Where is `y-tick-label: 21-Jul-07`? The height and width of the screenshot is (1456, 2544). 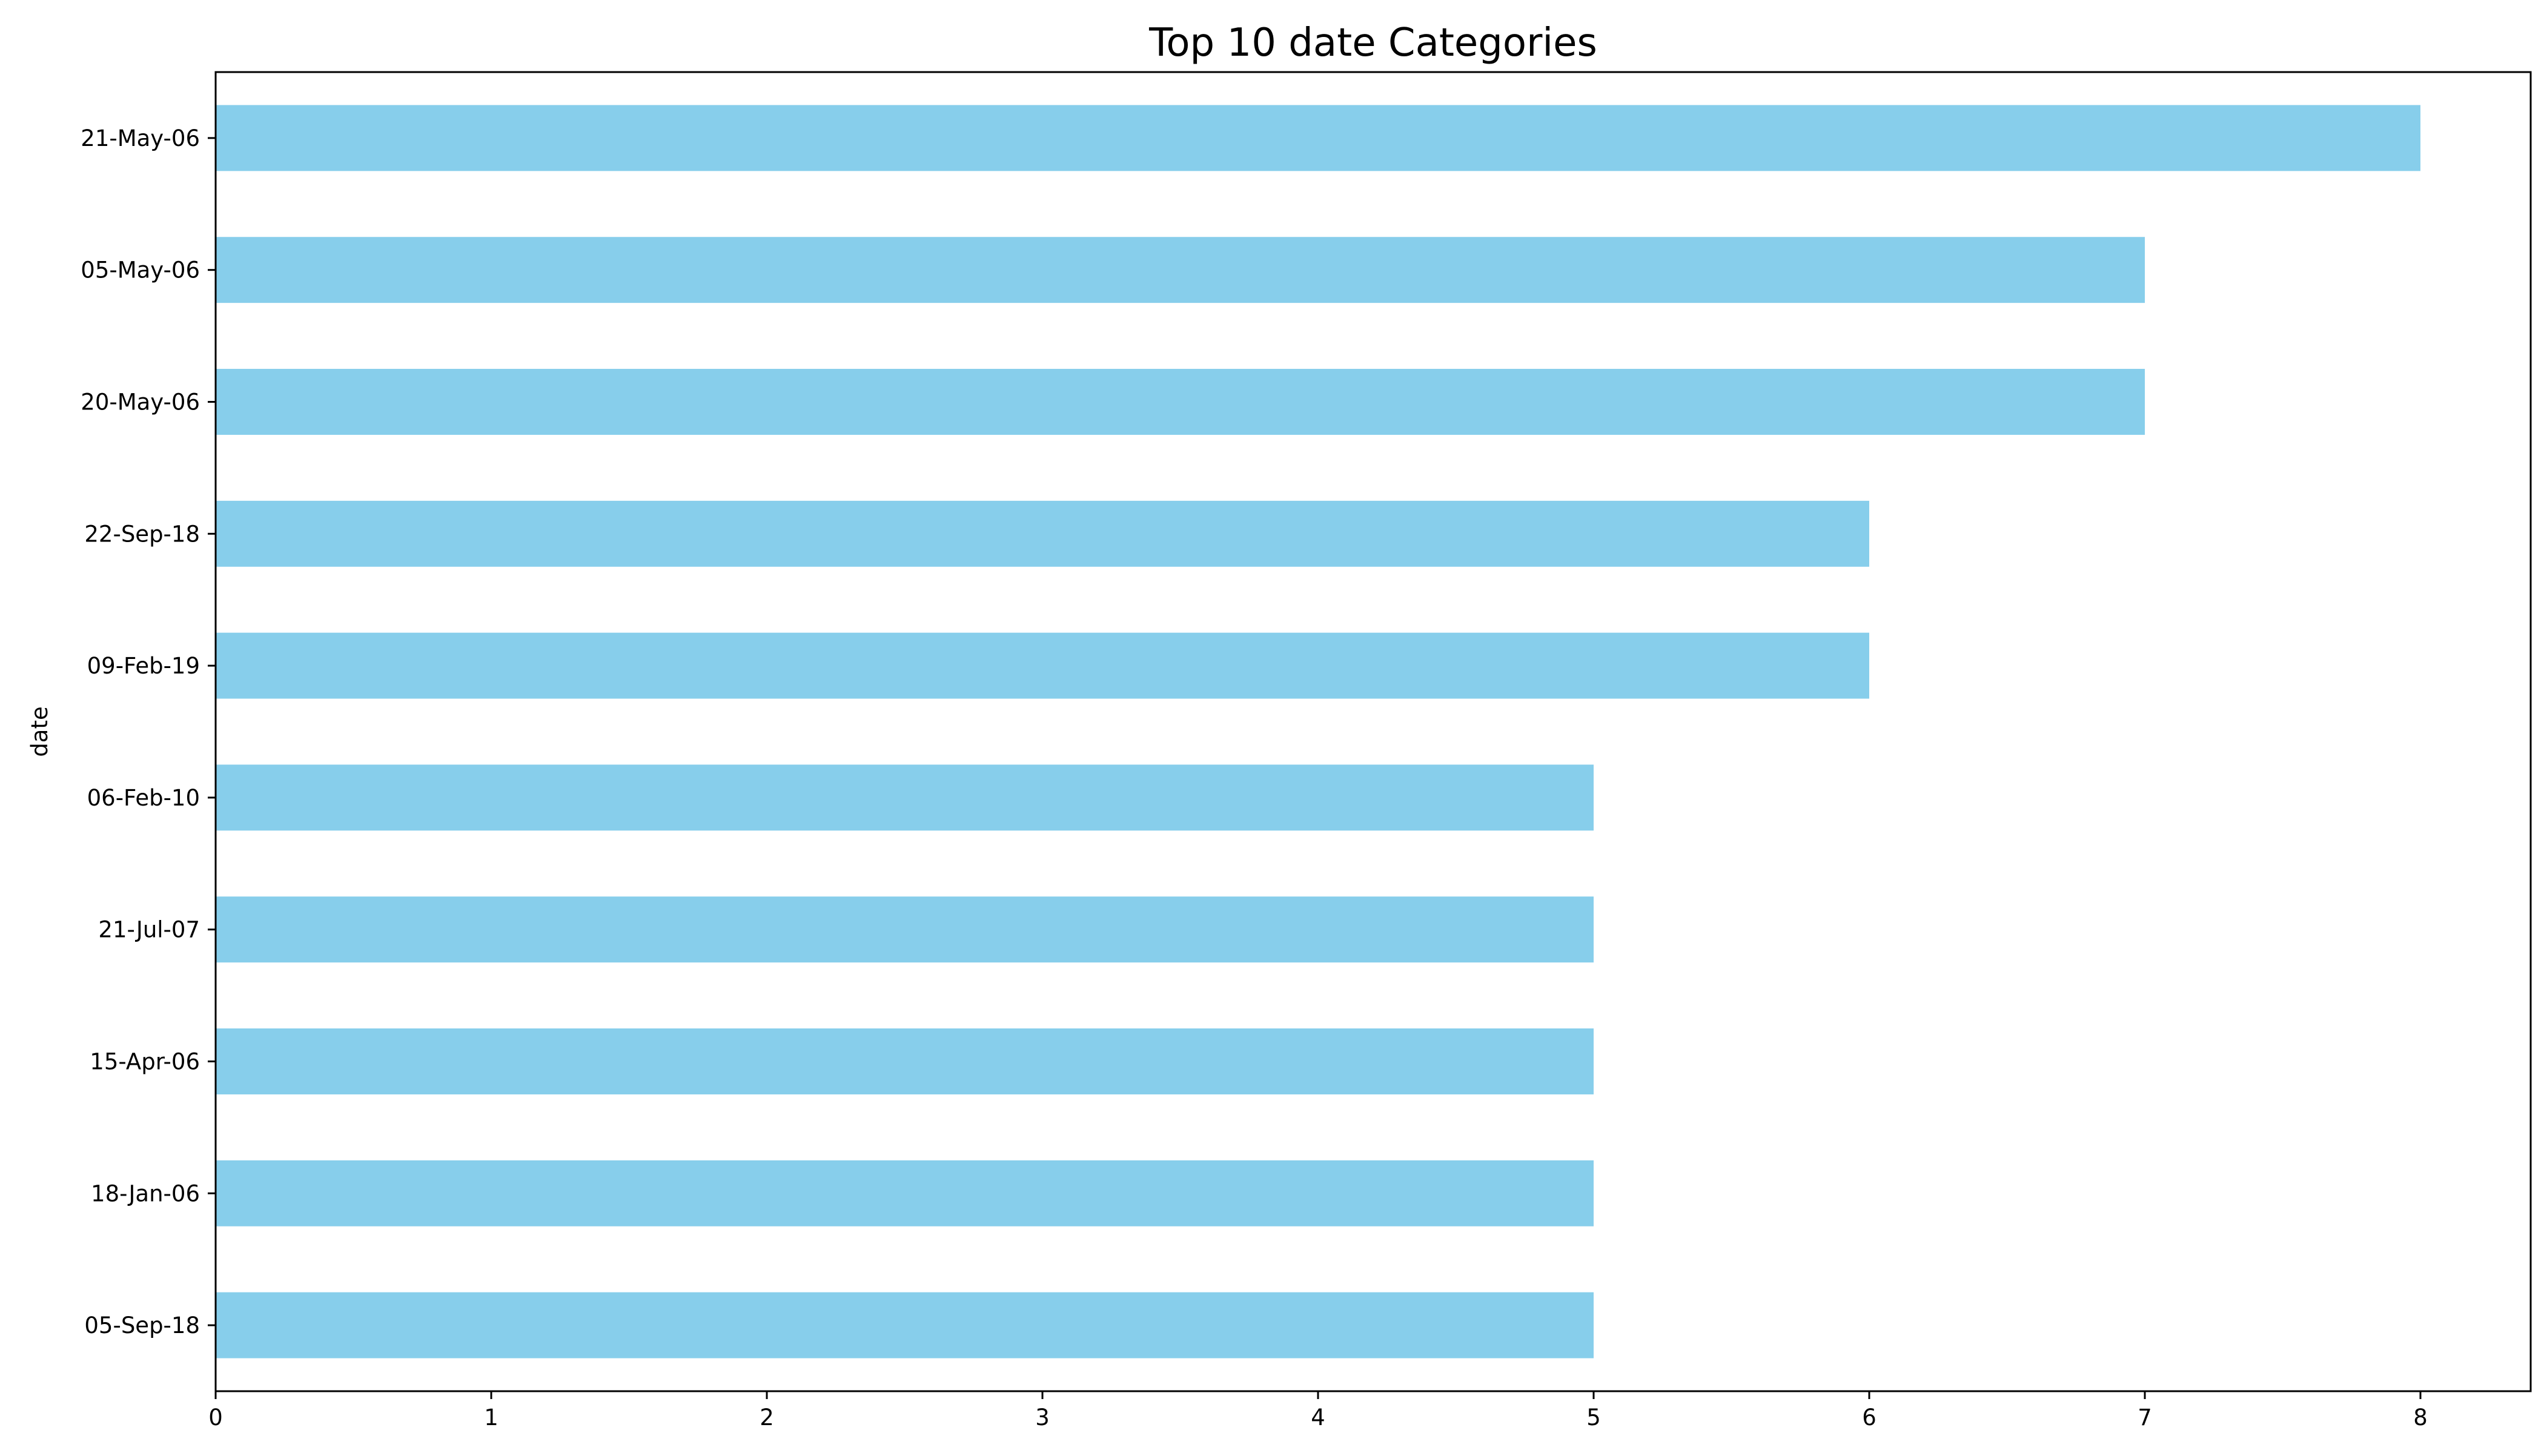 y-tick-label: 21-Jul-07 is located at coordinates (149, 930).